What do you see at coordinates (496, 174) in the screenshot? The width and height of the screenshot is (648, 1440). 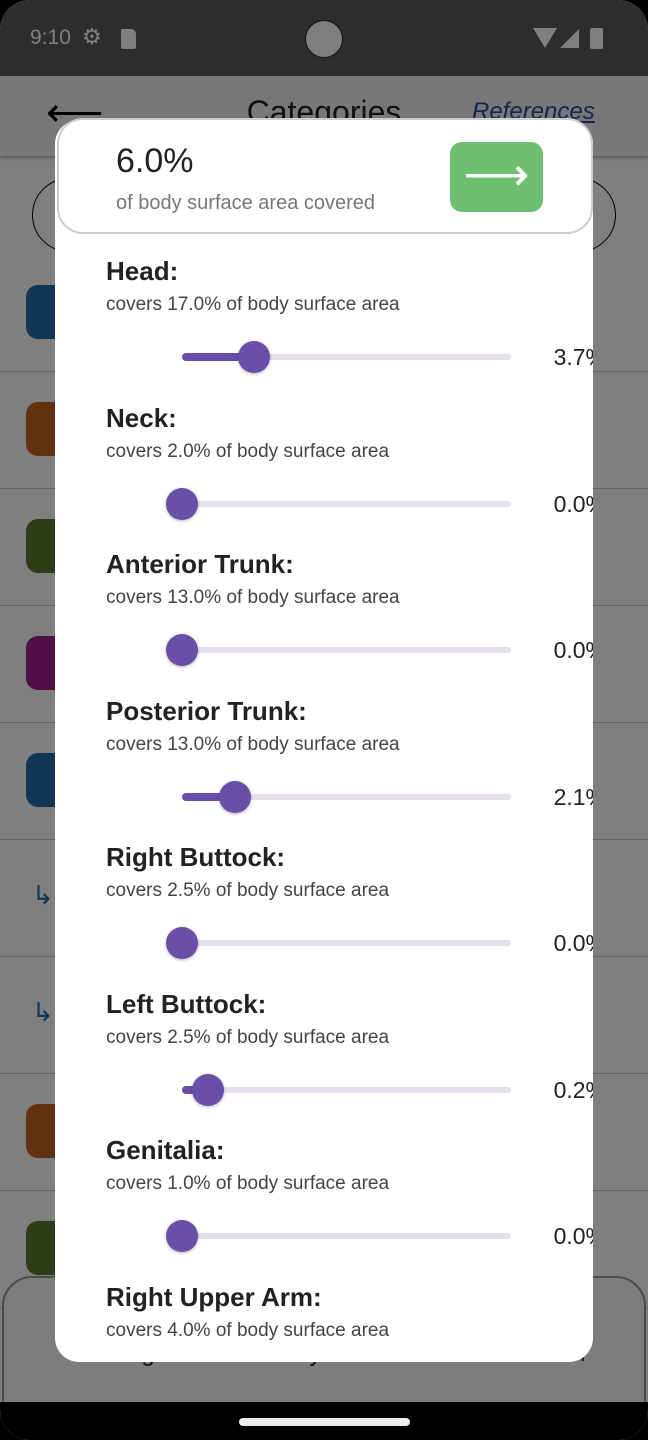 I see `arrow-right-icon: ⟶` at bounding box center [496, 174].